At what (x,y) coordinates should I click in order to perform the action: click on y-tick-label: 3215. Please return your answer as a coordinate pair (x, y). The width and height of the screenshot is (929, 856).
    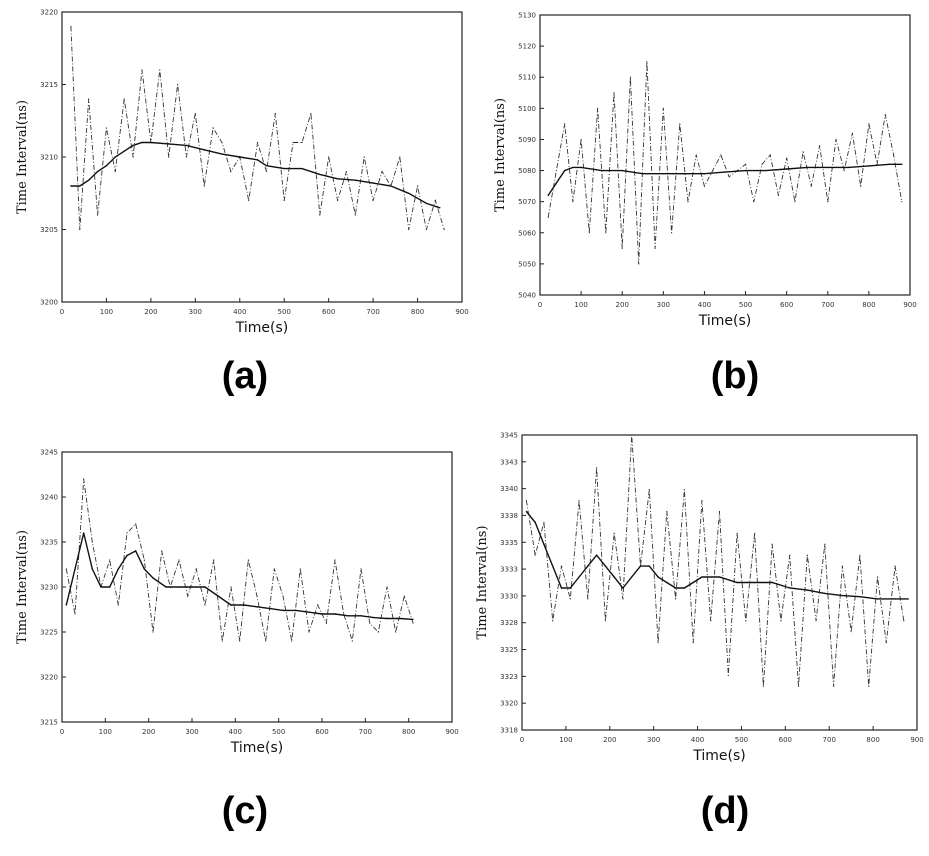
    Looking at the image, I should click on (49, 723).